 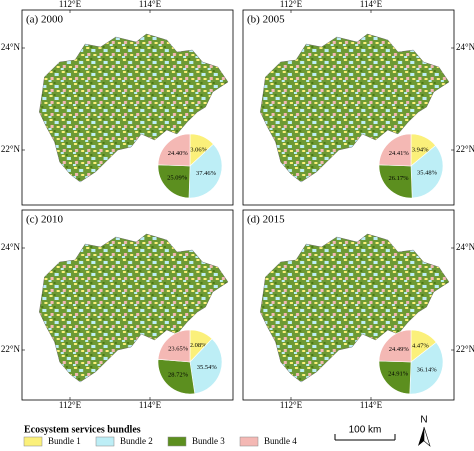 I want to click on slice-label: 12.08%, so click(x=196, y=345).